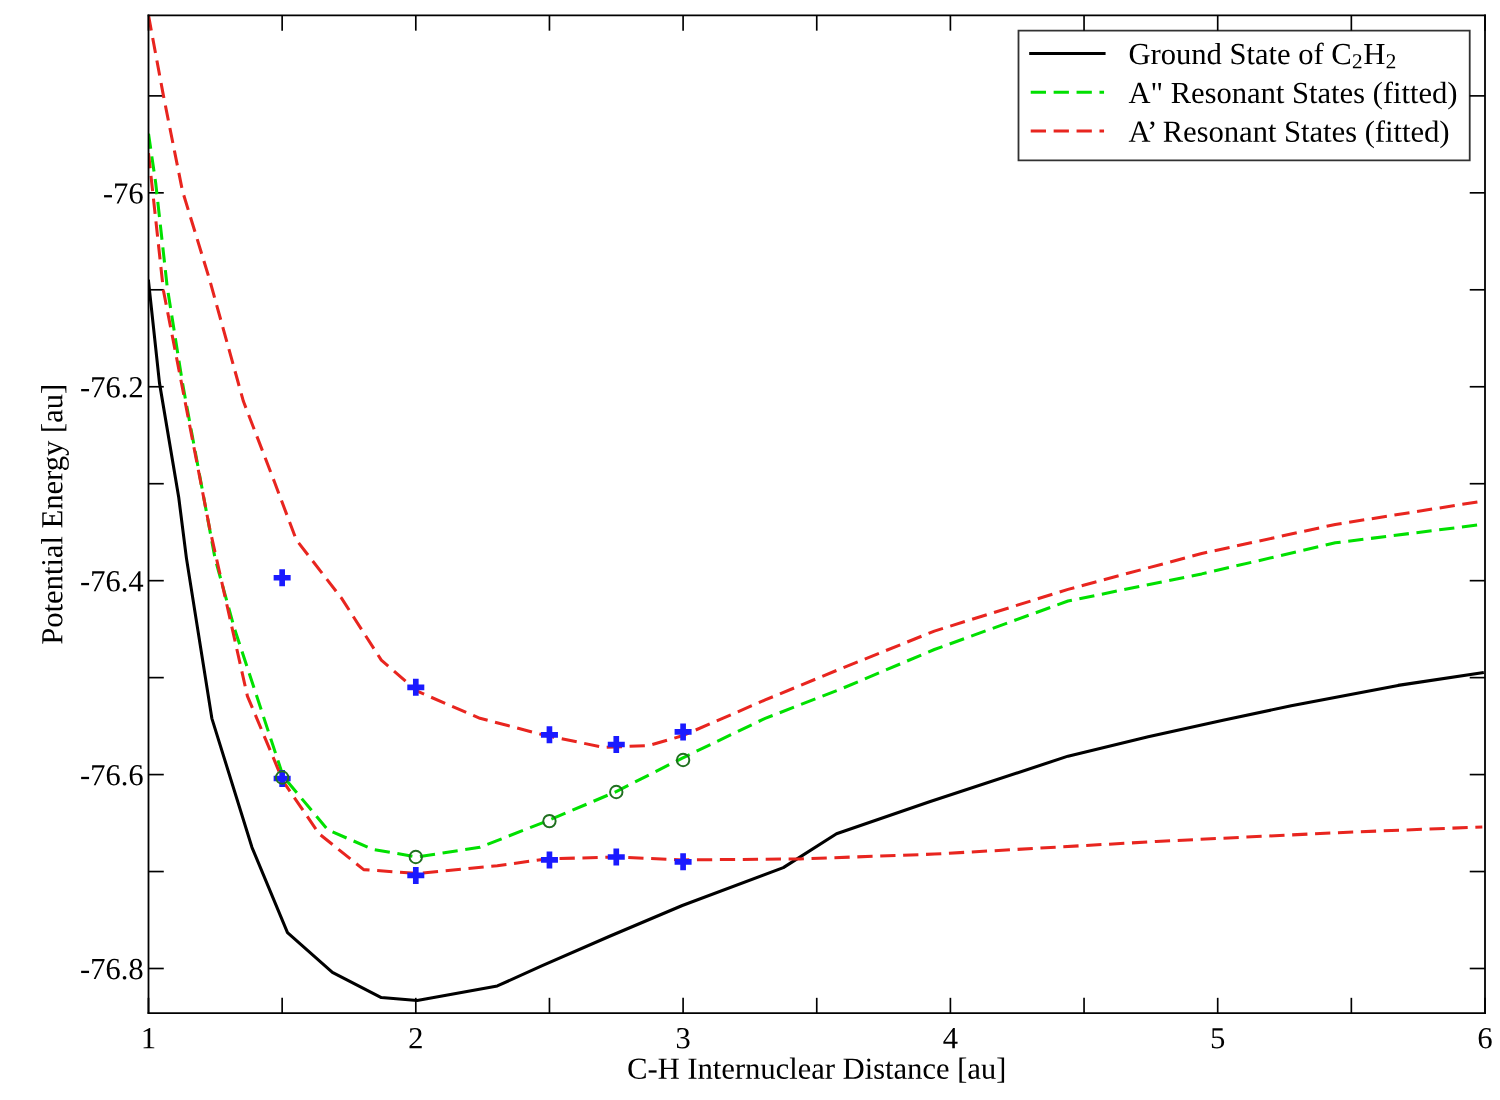  I want to click on y-tick-label: -76.8, so click(112, 969).